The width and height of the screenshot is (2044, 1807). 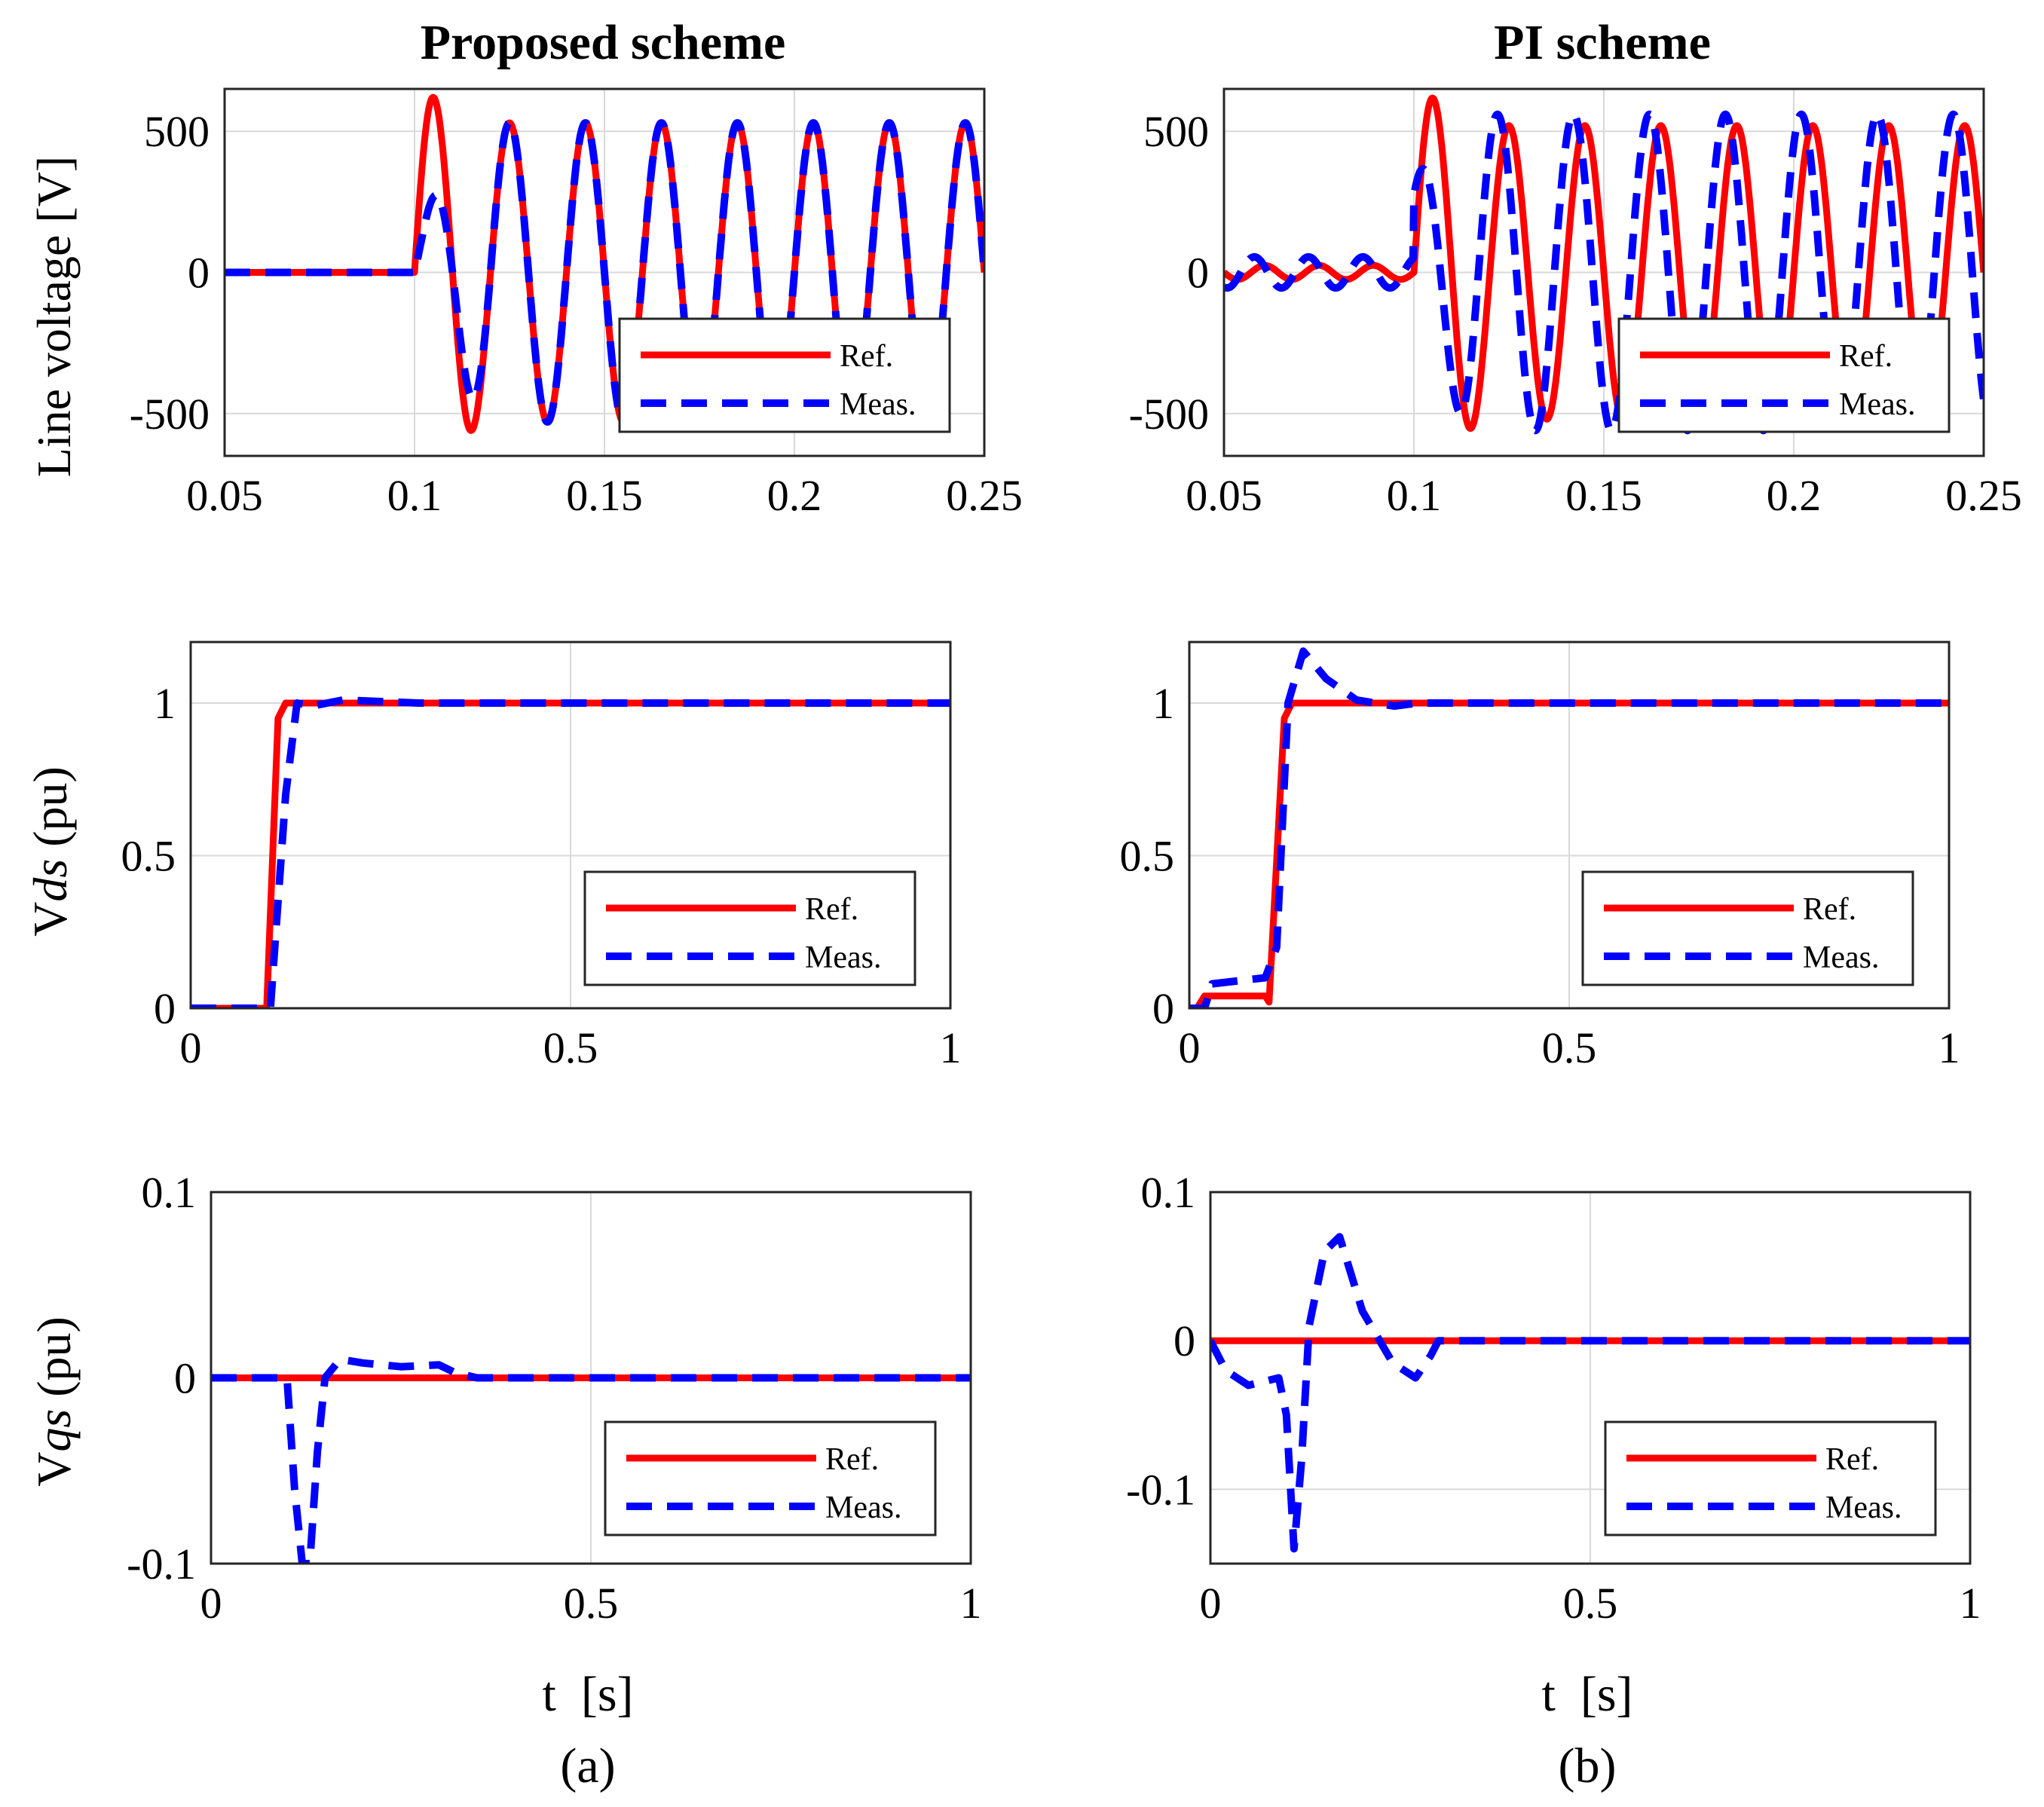 I want to click on axes-a2: 0 0.5 1 1 0.5 0 Ref. Meas., so click(x=541, y=857).